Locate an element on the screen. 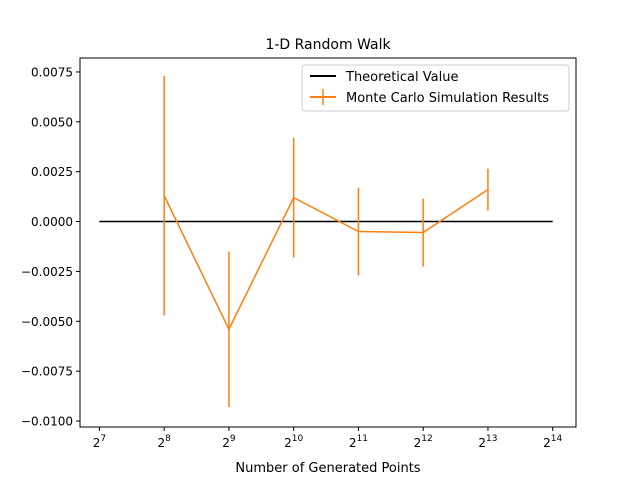 The height and width of the screenshot is (484, 640). x-tick-label: 29 is located at coordinates (229, 442).